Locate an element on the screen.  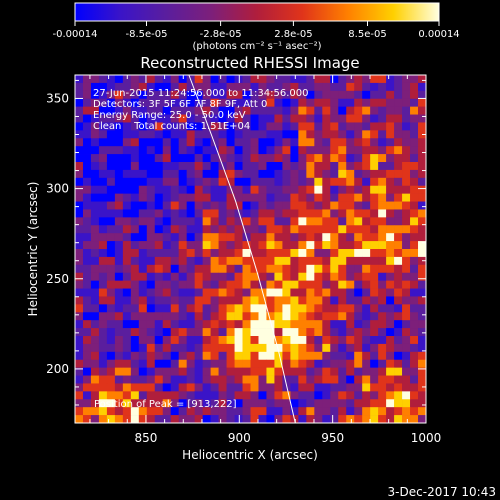
x-axis-label: Heliocentric X (arcsec) is located at coordinates (250, 455).